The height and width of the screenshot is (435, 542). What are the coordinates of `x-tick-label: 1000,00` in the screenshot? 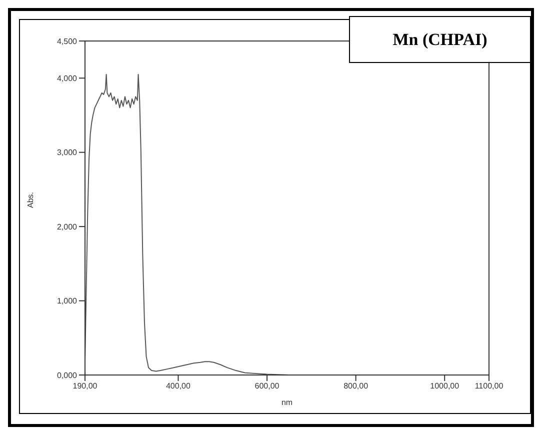 It's located at (445, 386).